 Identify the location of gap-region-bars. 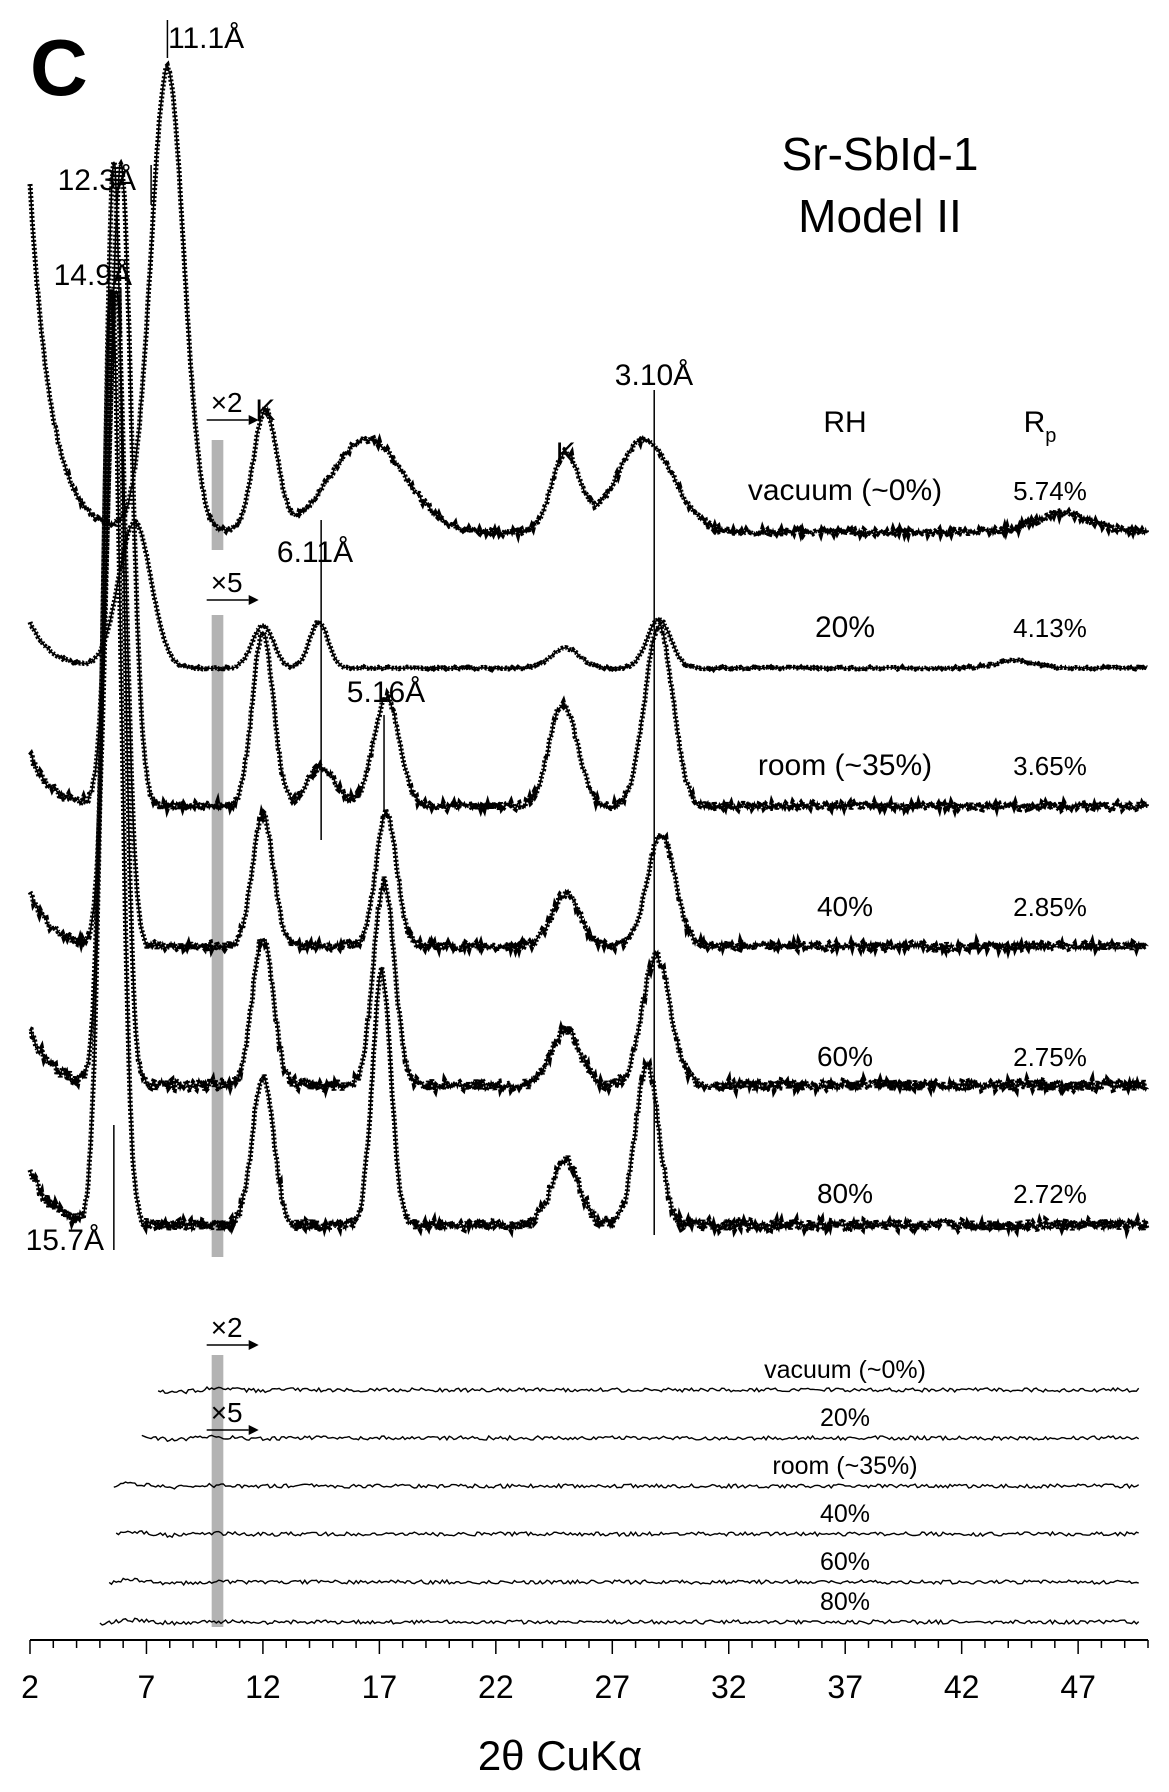
(217, 1033).